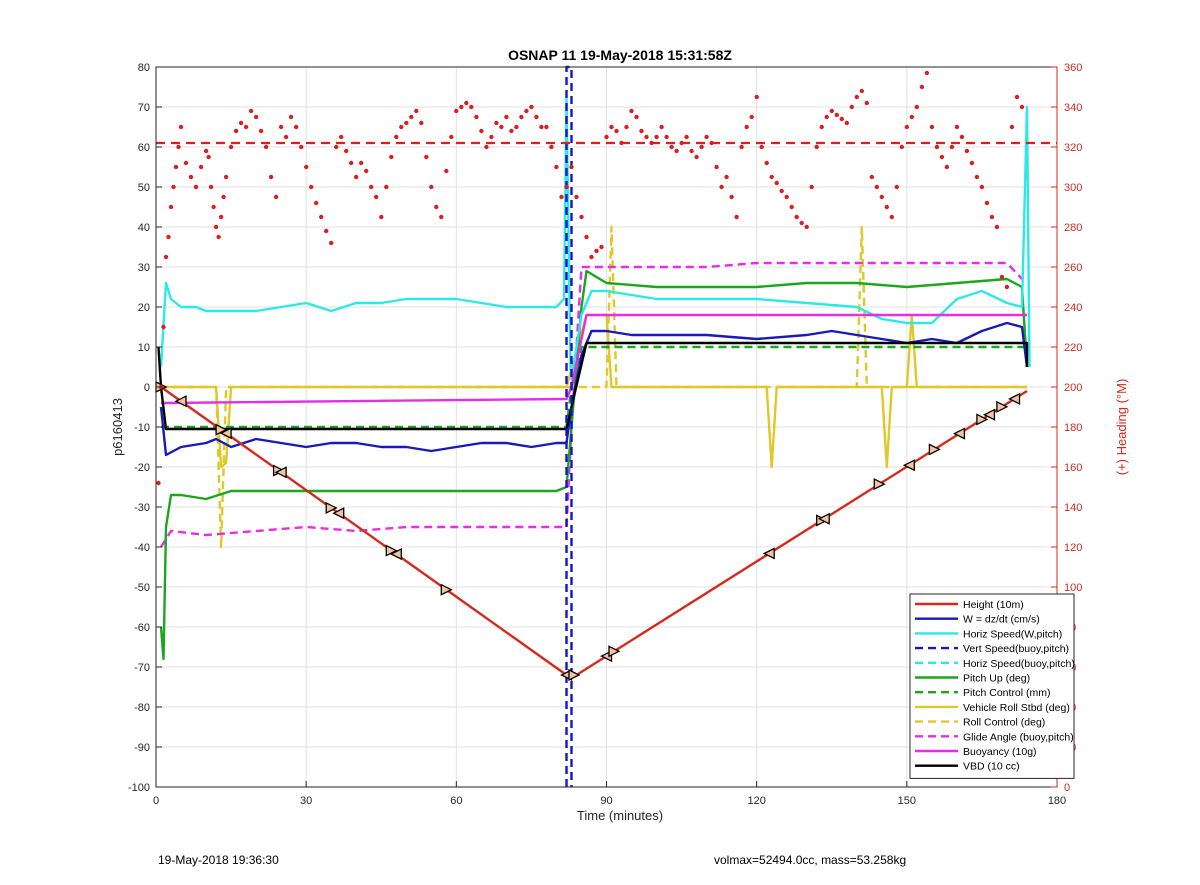 Image resolution: width=1200 pixels, height=885 pixels. I want to click on legend-label: W = dz/dt (cm/s), so click(1001, 620).